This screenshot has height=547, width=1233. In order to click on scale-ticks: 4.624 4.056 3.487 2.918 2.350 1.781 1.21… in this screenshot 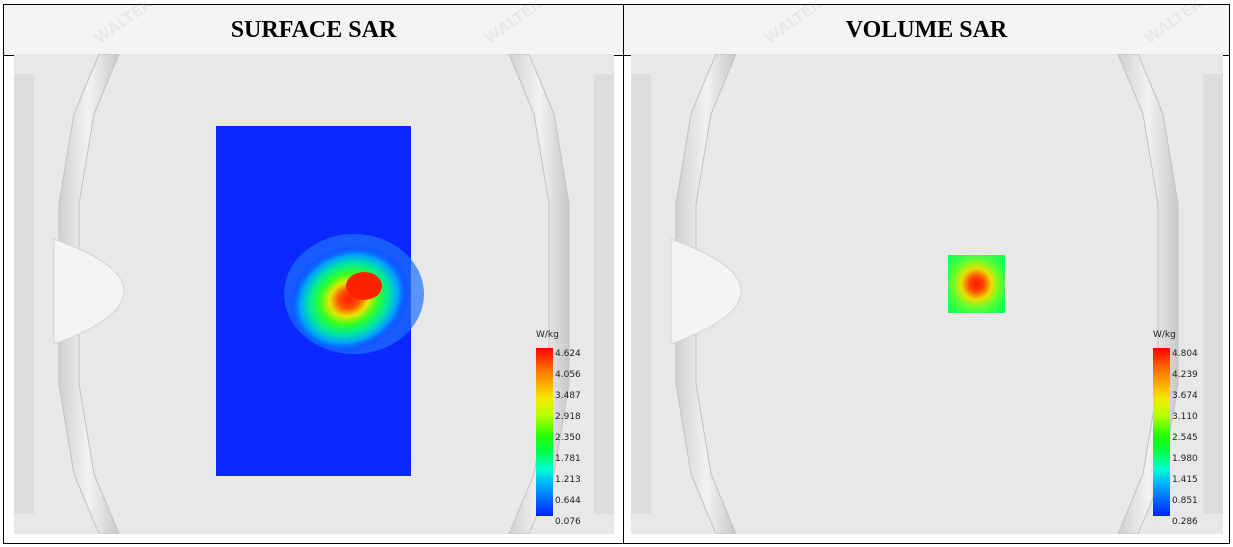, I will do `click(568, 438)`.